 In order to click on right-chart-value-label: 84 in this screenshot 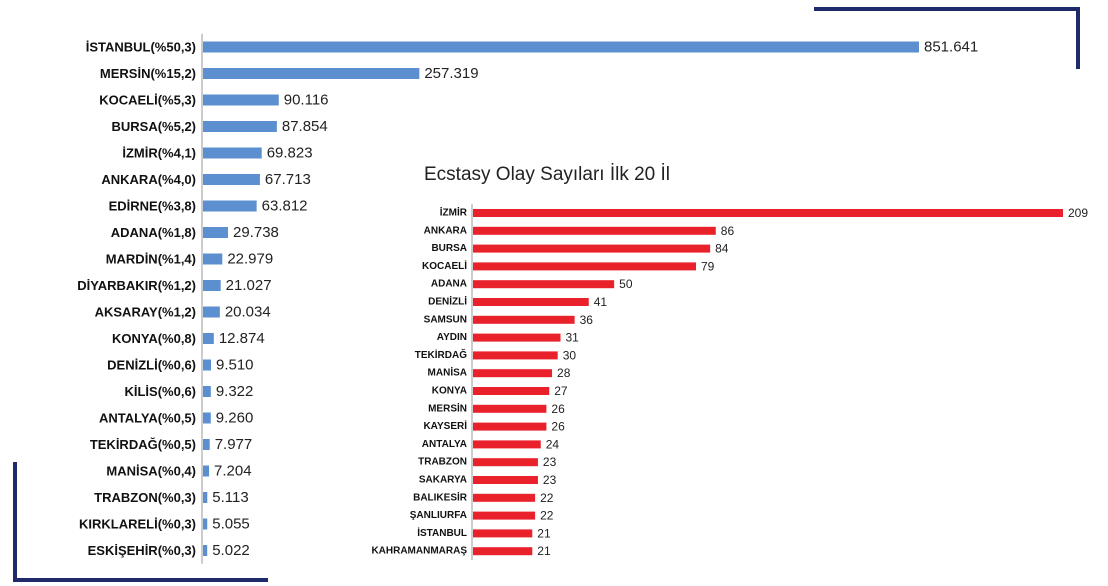, I will do `click(722, 249)`.